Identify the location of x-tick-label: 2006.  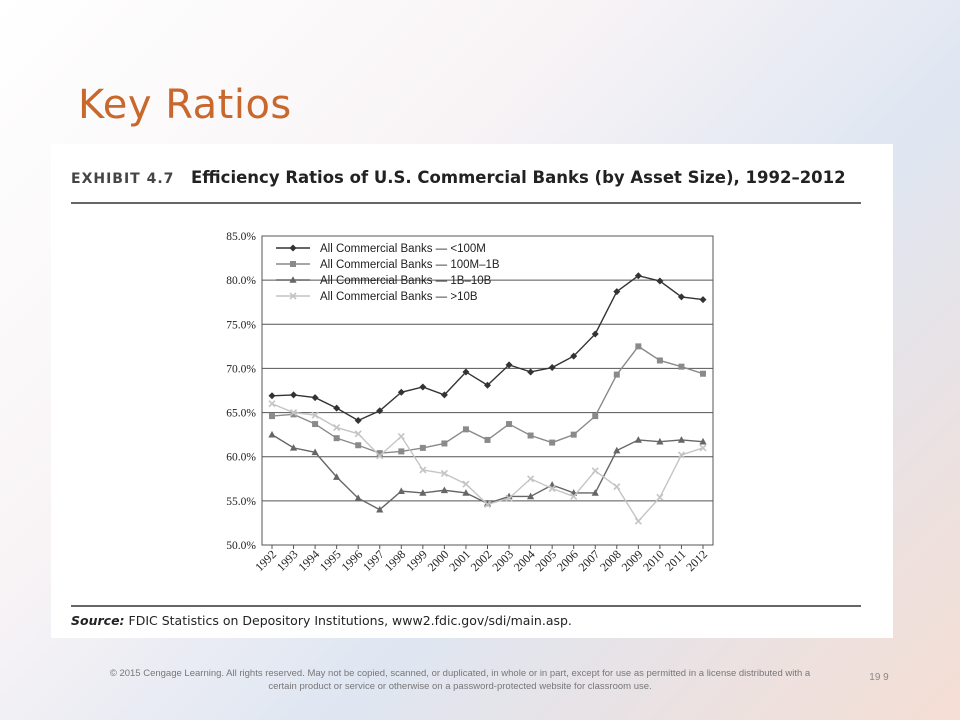
(567, 560).